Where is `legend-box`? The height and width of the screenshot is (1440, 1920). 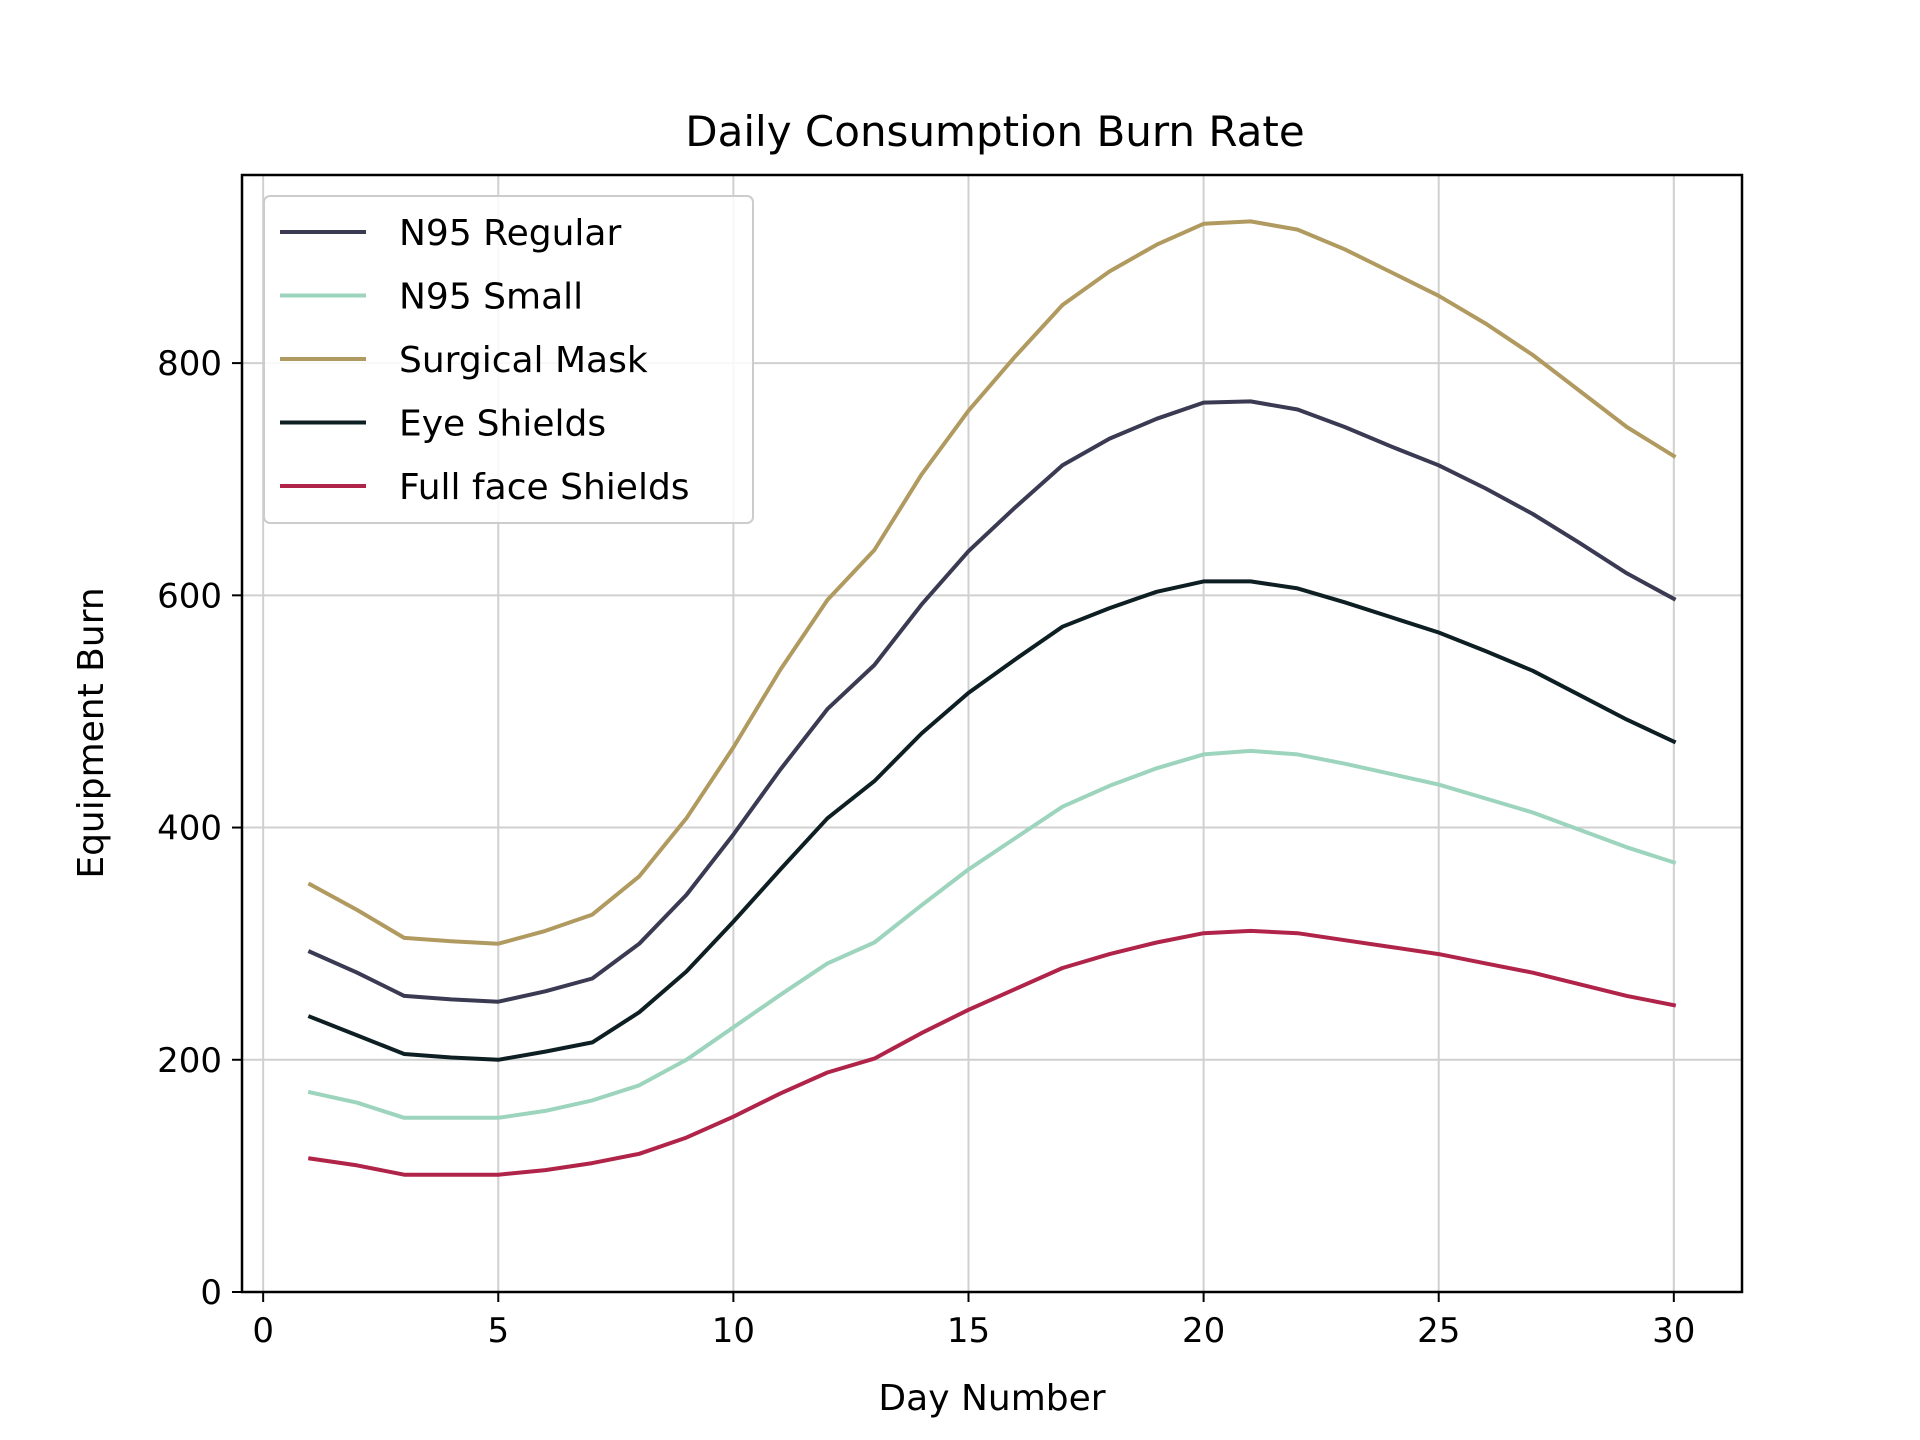 legend-box is located at coordinates (508, 359).